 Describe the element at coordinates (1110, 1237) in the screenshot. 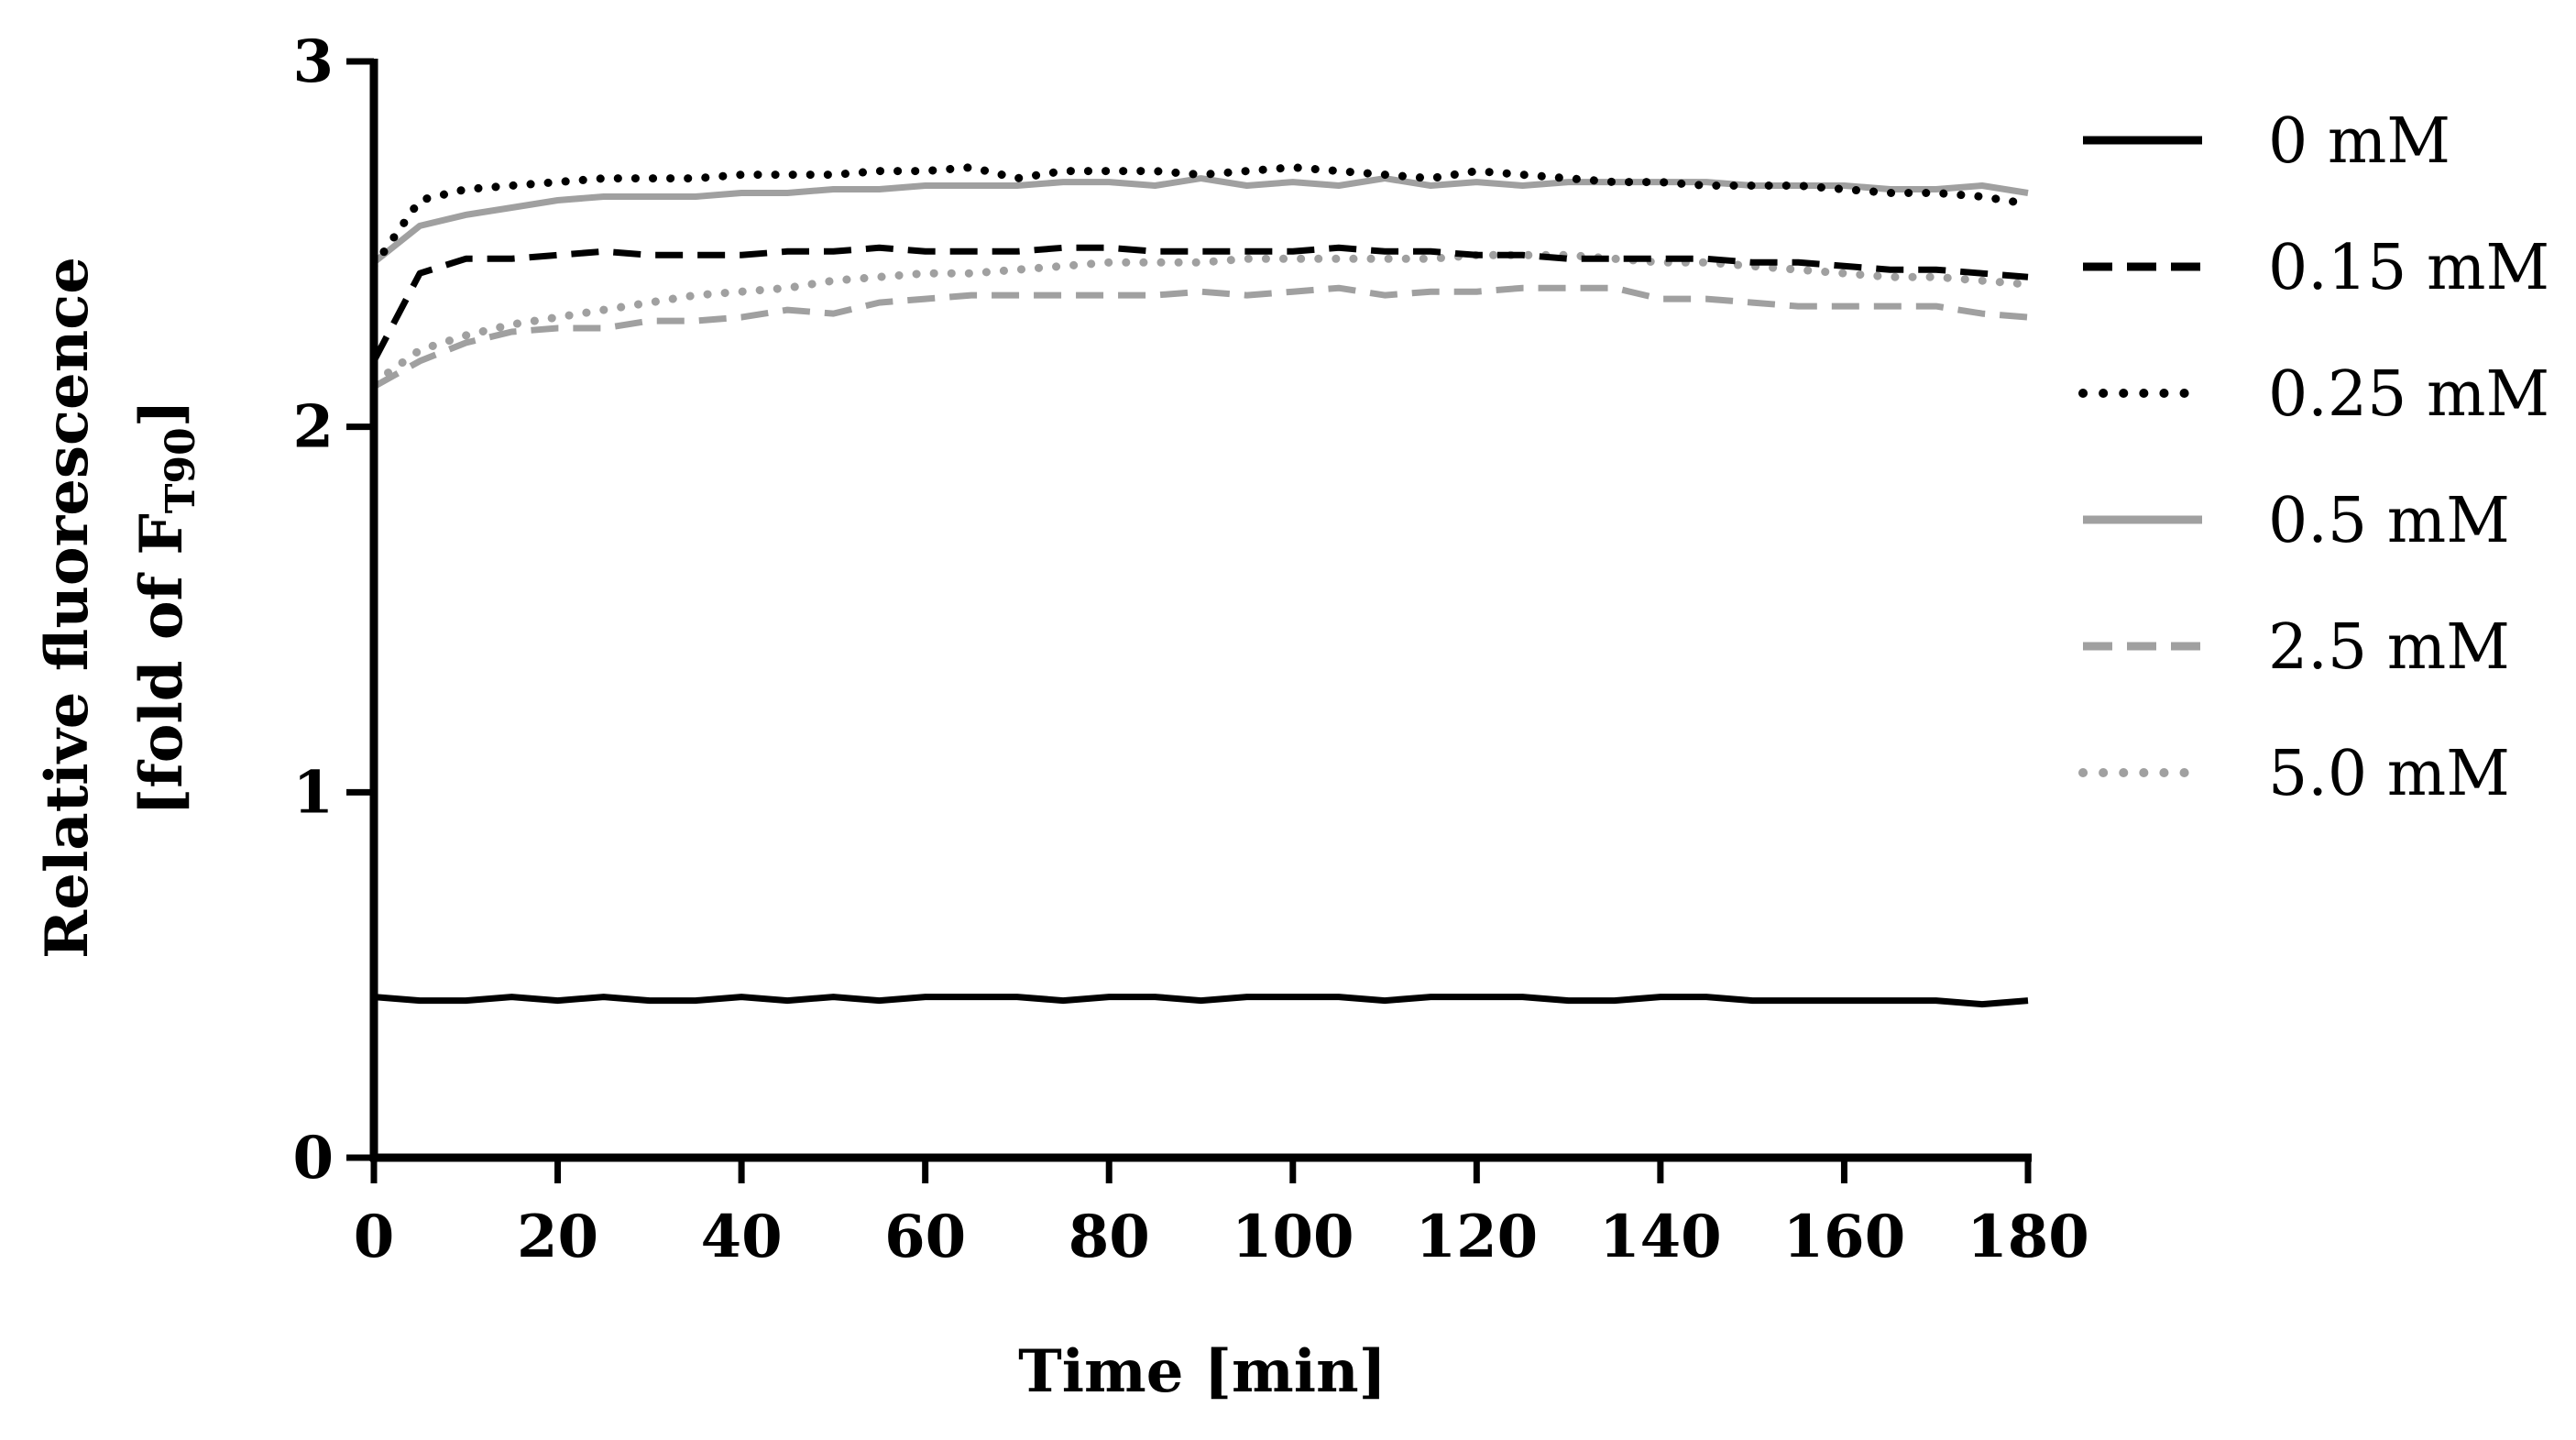

I see `x-tick-label: 80` at that location.